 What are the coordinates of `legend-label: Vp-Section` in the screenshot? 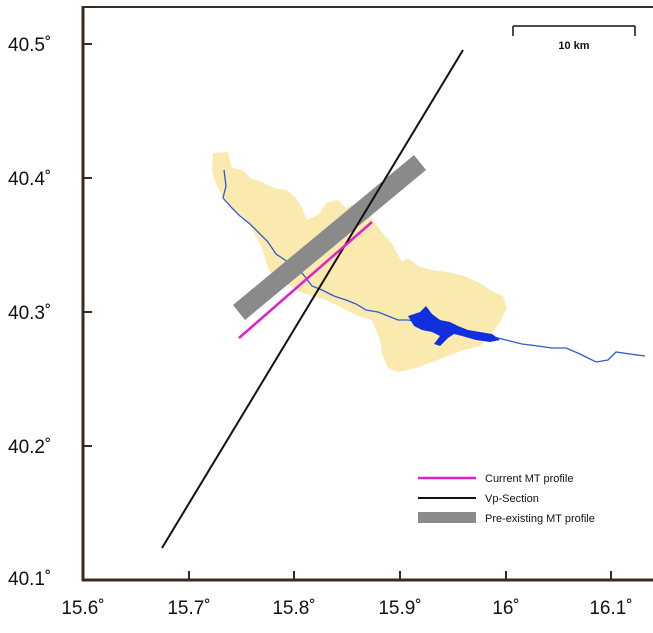 It's located at (512, 499).